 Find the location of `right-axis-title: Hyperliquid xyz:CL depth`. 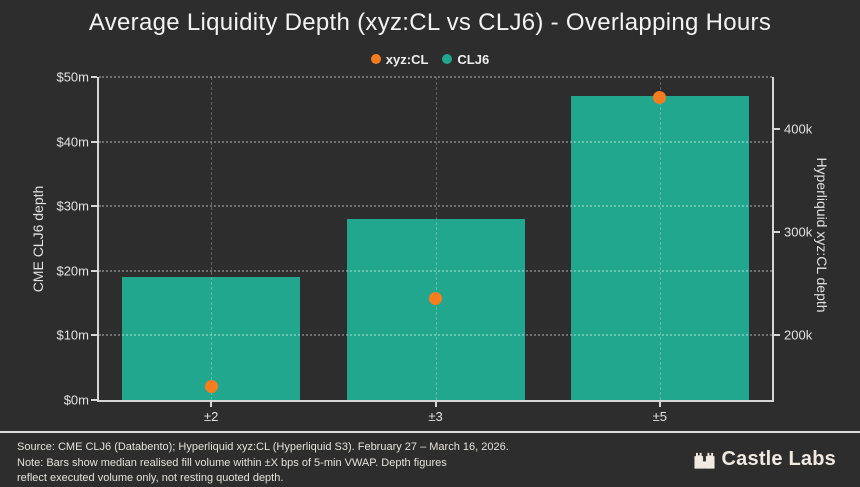

right-axis-title: Hyperliquid xyz:CL depth is located at coordinates (822, 235).